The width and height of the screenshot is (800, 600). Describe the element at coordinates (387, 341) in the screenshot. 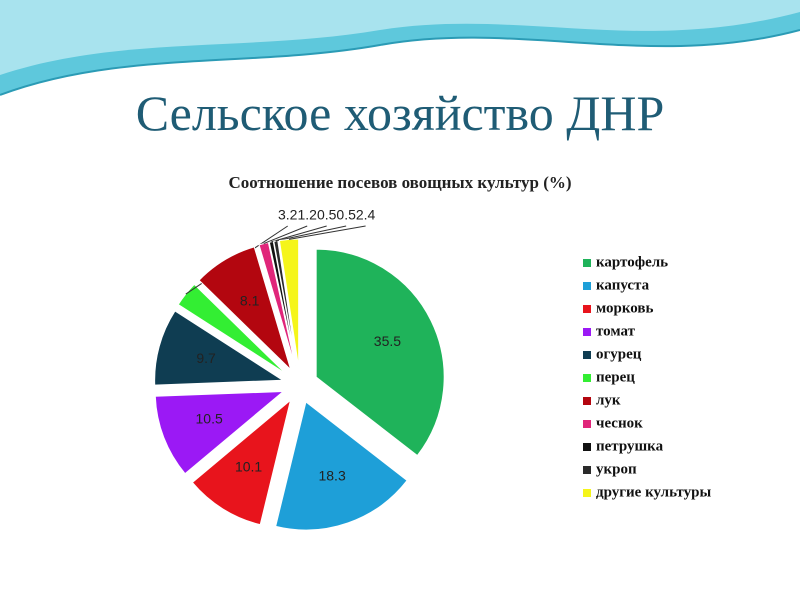

I see `data-label: 35.5` at that location.